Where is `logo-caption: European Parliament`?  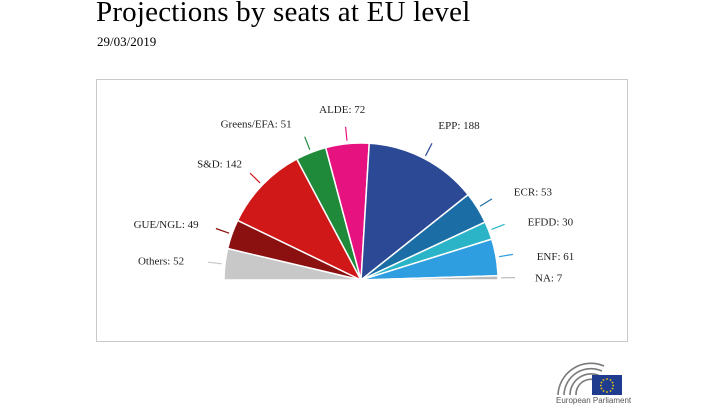
logo-caption: European Parliament is located at coordinates (594, 400).